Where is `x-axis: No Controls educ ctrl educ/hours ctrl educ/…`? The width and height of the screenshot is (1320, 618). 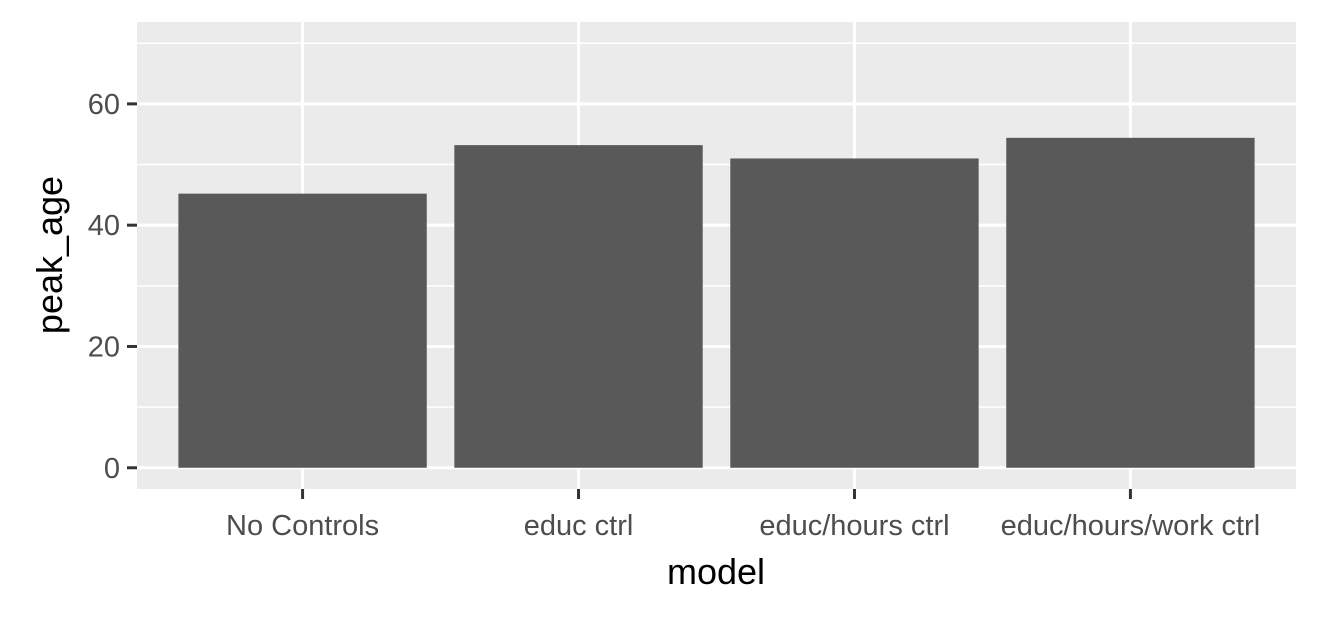
x-axis: No Controls educ ctrl educ/hours ctrl educ/… is located at coordinates (743, 515).